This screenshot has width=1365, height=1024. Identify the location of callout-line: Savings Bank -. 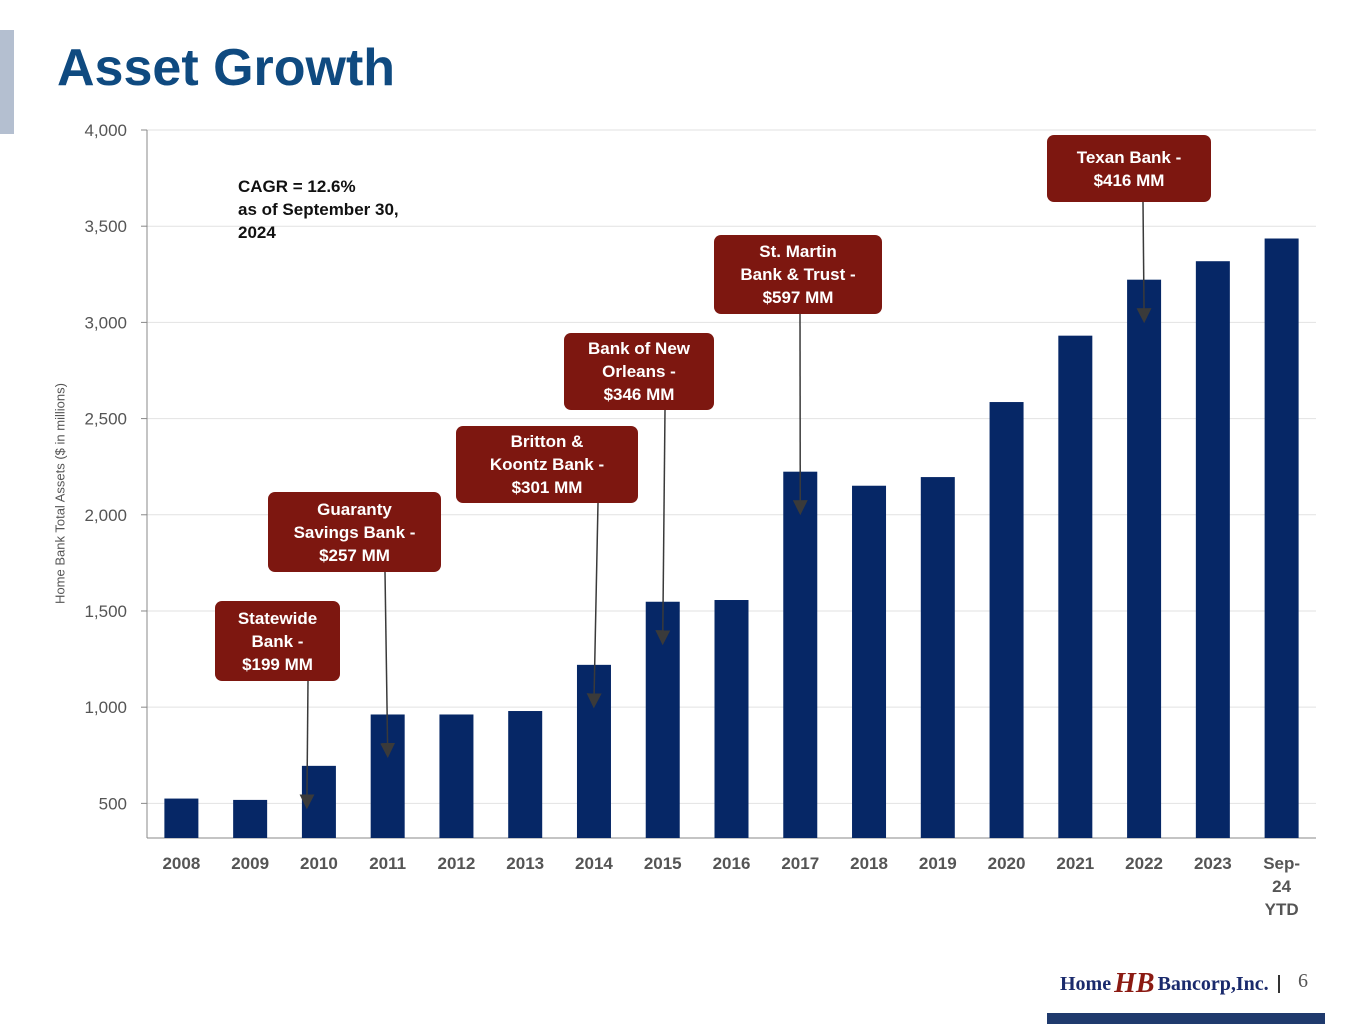
(354, 532).